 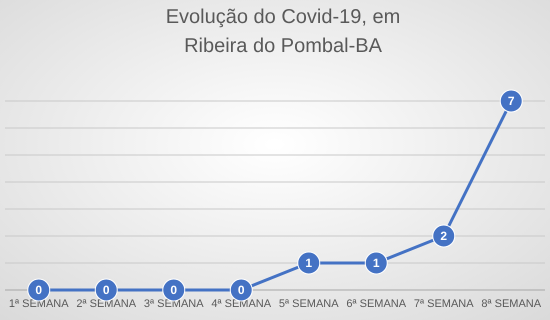 What do you see at coordinates (376, 304) in the screenshot?
I see `x-tick-label: 6ª SEMANA` at bounding box center [376, 304].